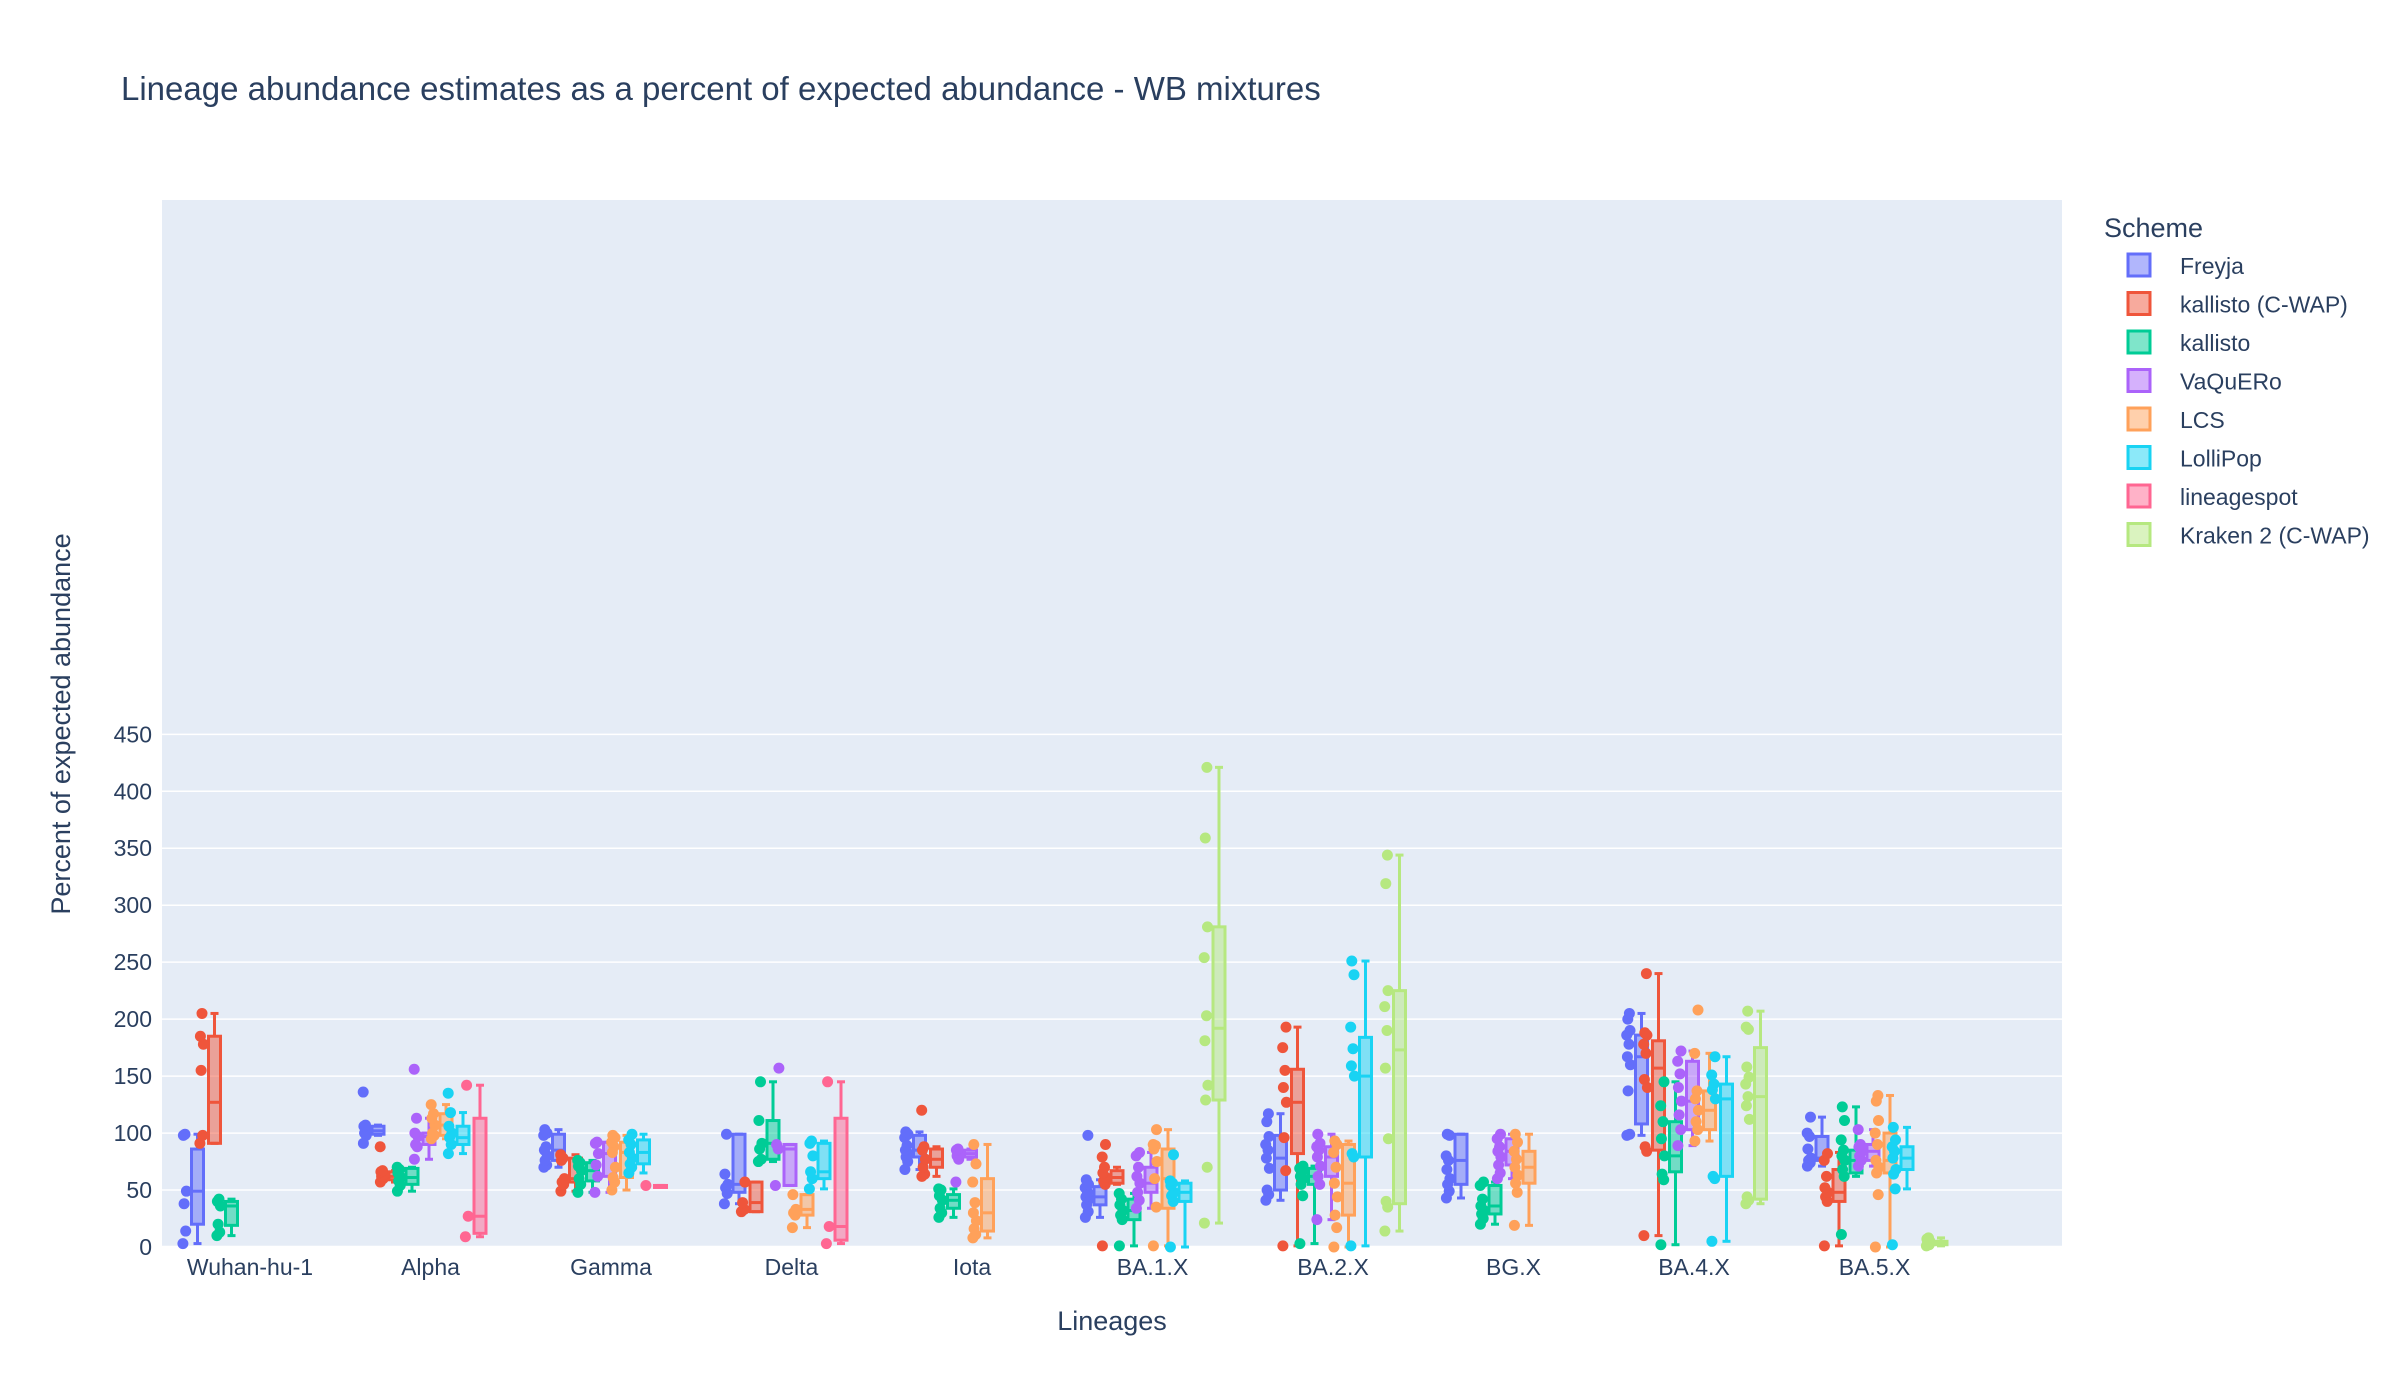 The width and height of the screenshot is (2400, 1400). Describe the element at coordinates (2175, 419) in the screenshot. I see `legend-item: LCS` at that location.